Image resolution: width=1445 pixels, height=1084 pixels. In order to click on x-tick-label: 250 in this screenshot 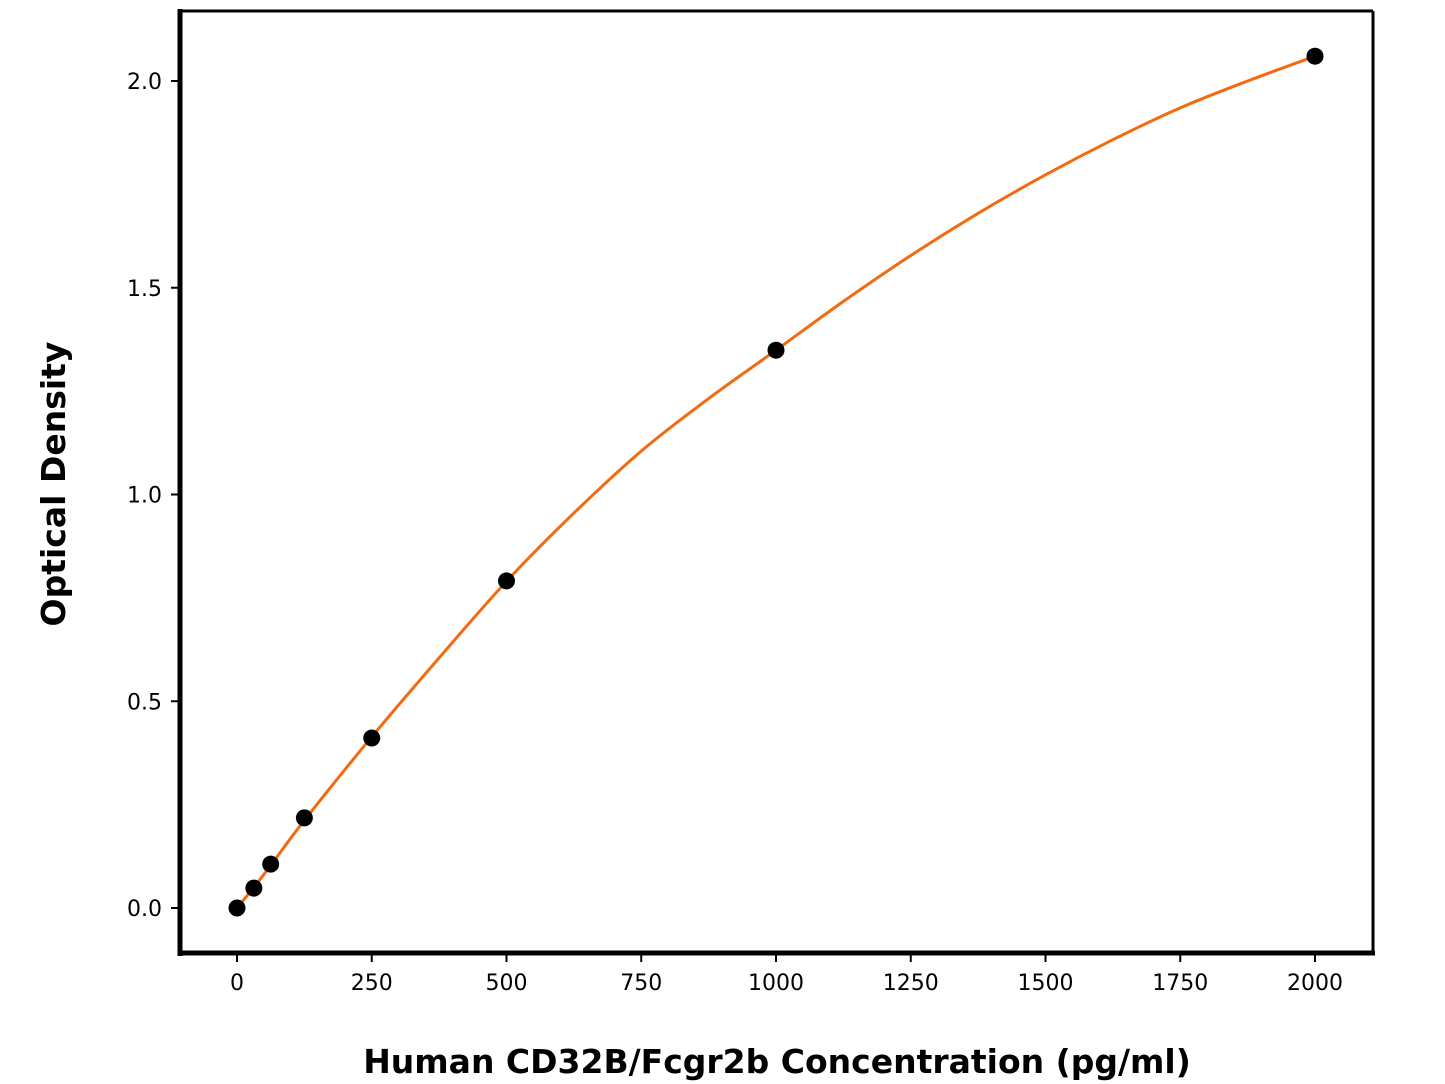, I will do `click(372, 983)`.